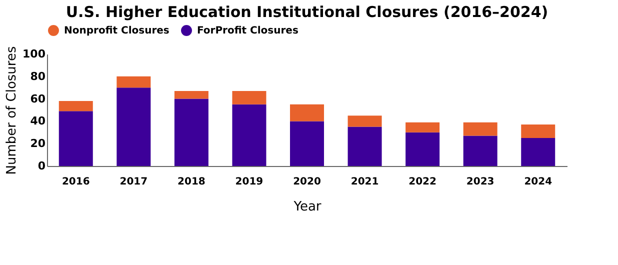 Image resolution: width=618 pixels, height=265 pixels. What do you see at coordinates (38, 143) in the screenshot?
I see `y-tick-label: 20` at bounding box center [38, 143].